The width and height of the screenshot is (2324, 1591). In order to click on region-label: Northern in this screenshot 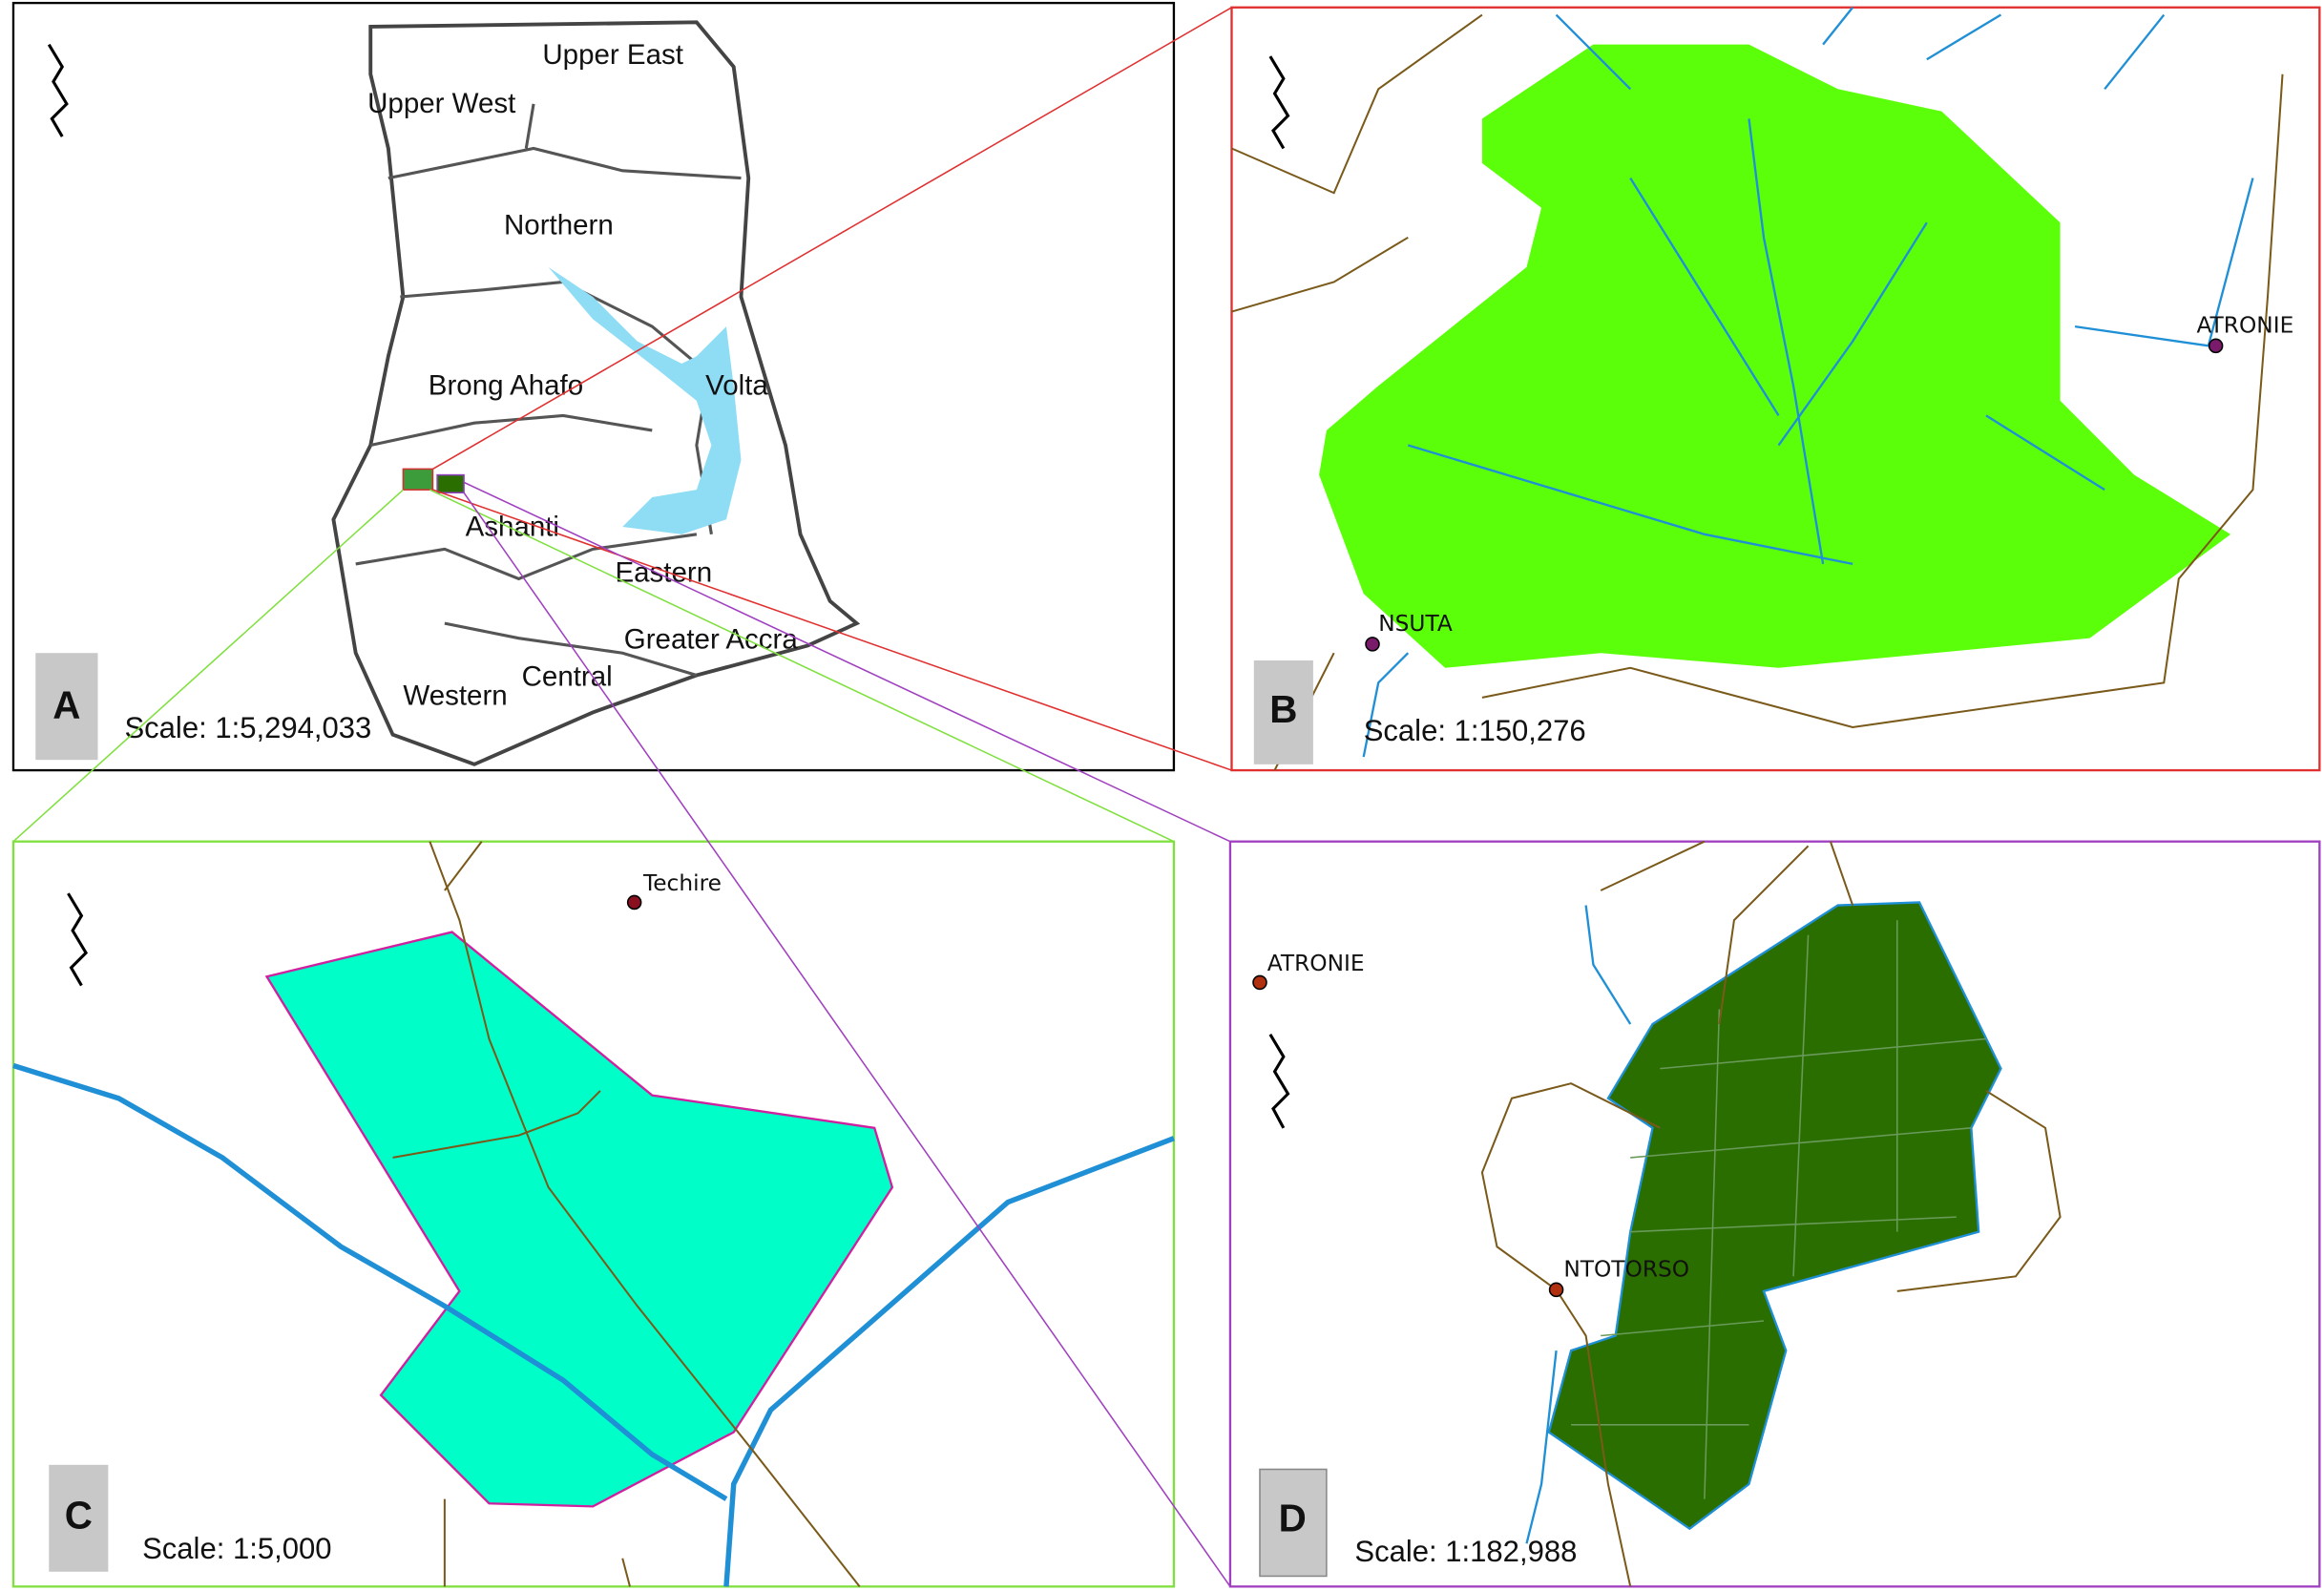, I will do `click(559, 225)`.